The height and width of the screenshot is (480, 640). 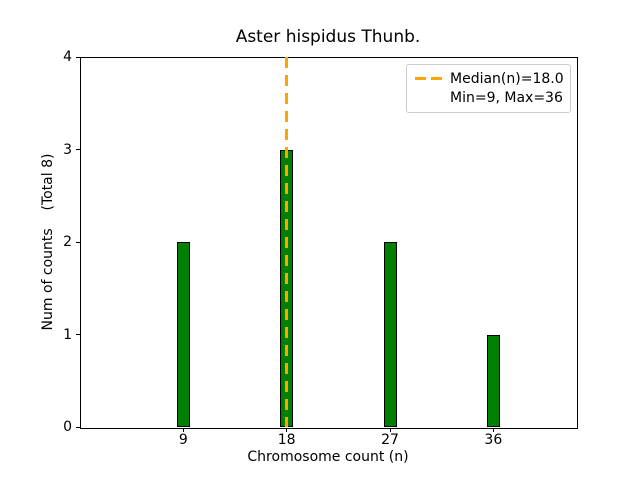 I want to click on legend-row-minmax: Min=9, Max=36, so click(x=489, y=97).